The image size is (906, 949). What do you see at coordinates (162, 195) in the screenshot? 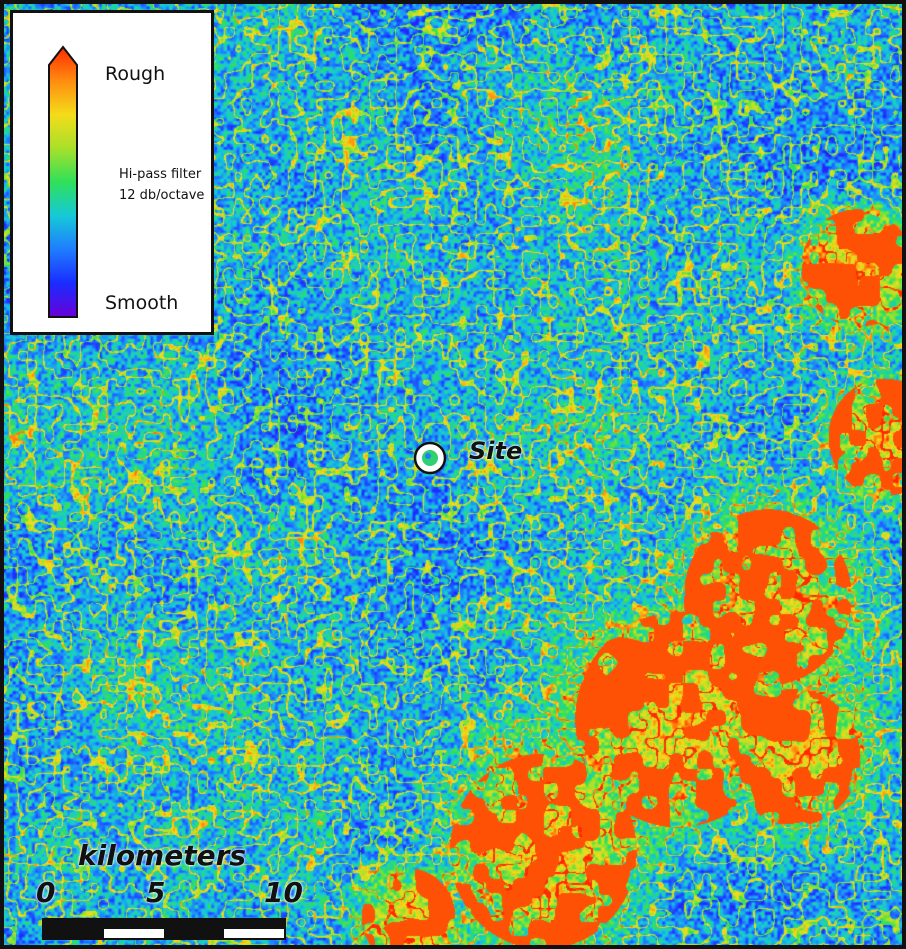
I see `legend-filter-rate: 12 db/octave` at bounding box center [162, 195].